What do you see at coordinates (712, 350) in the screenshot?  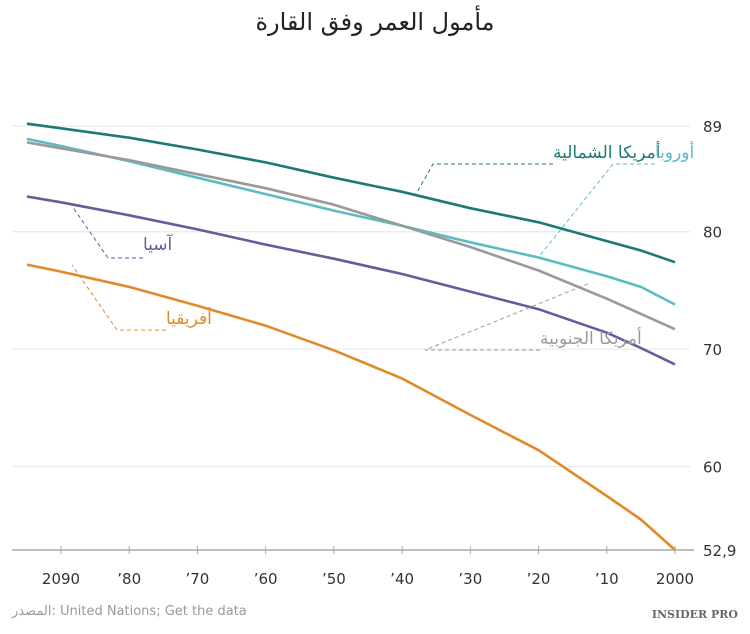 I see `y-tick-label: 70` at bounding box center [712, 350].